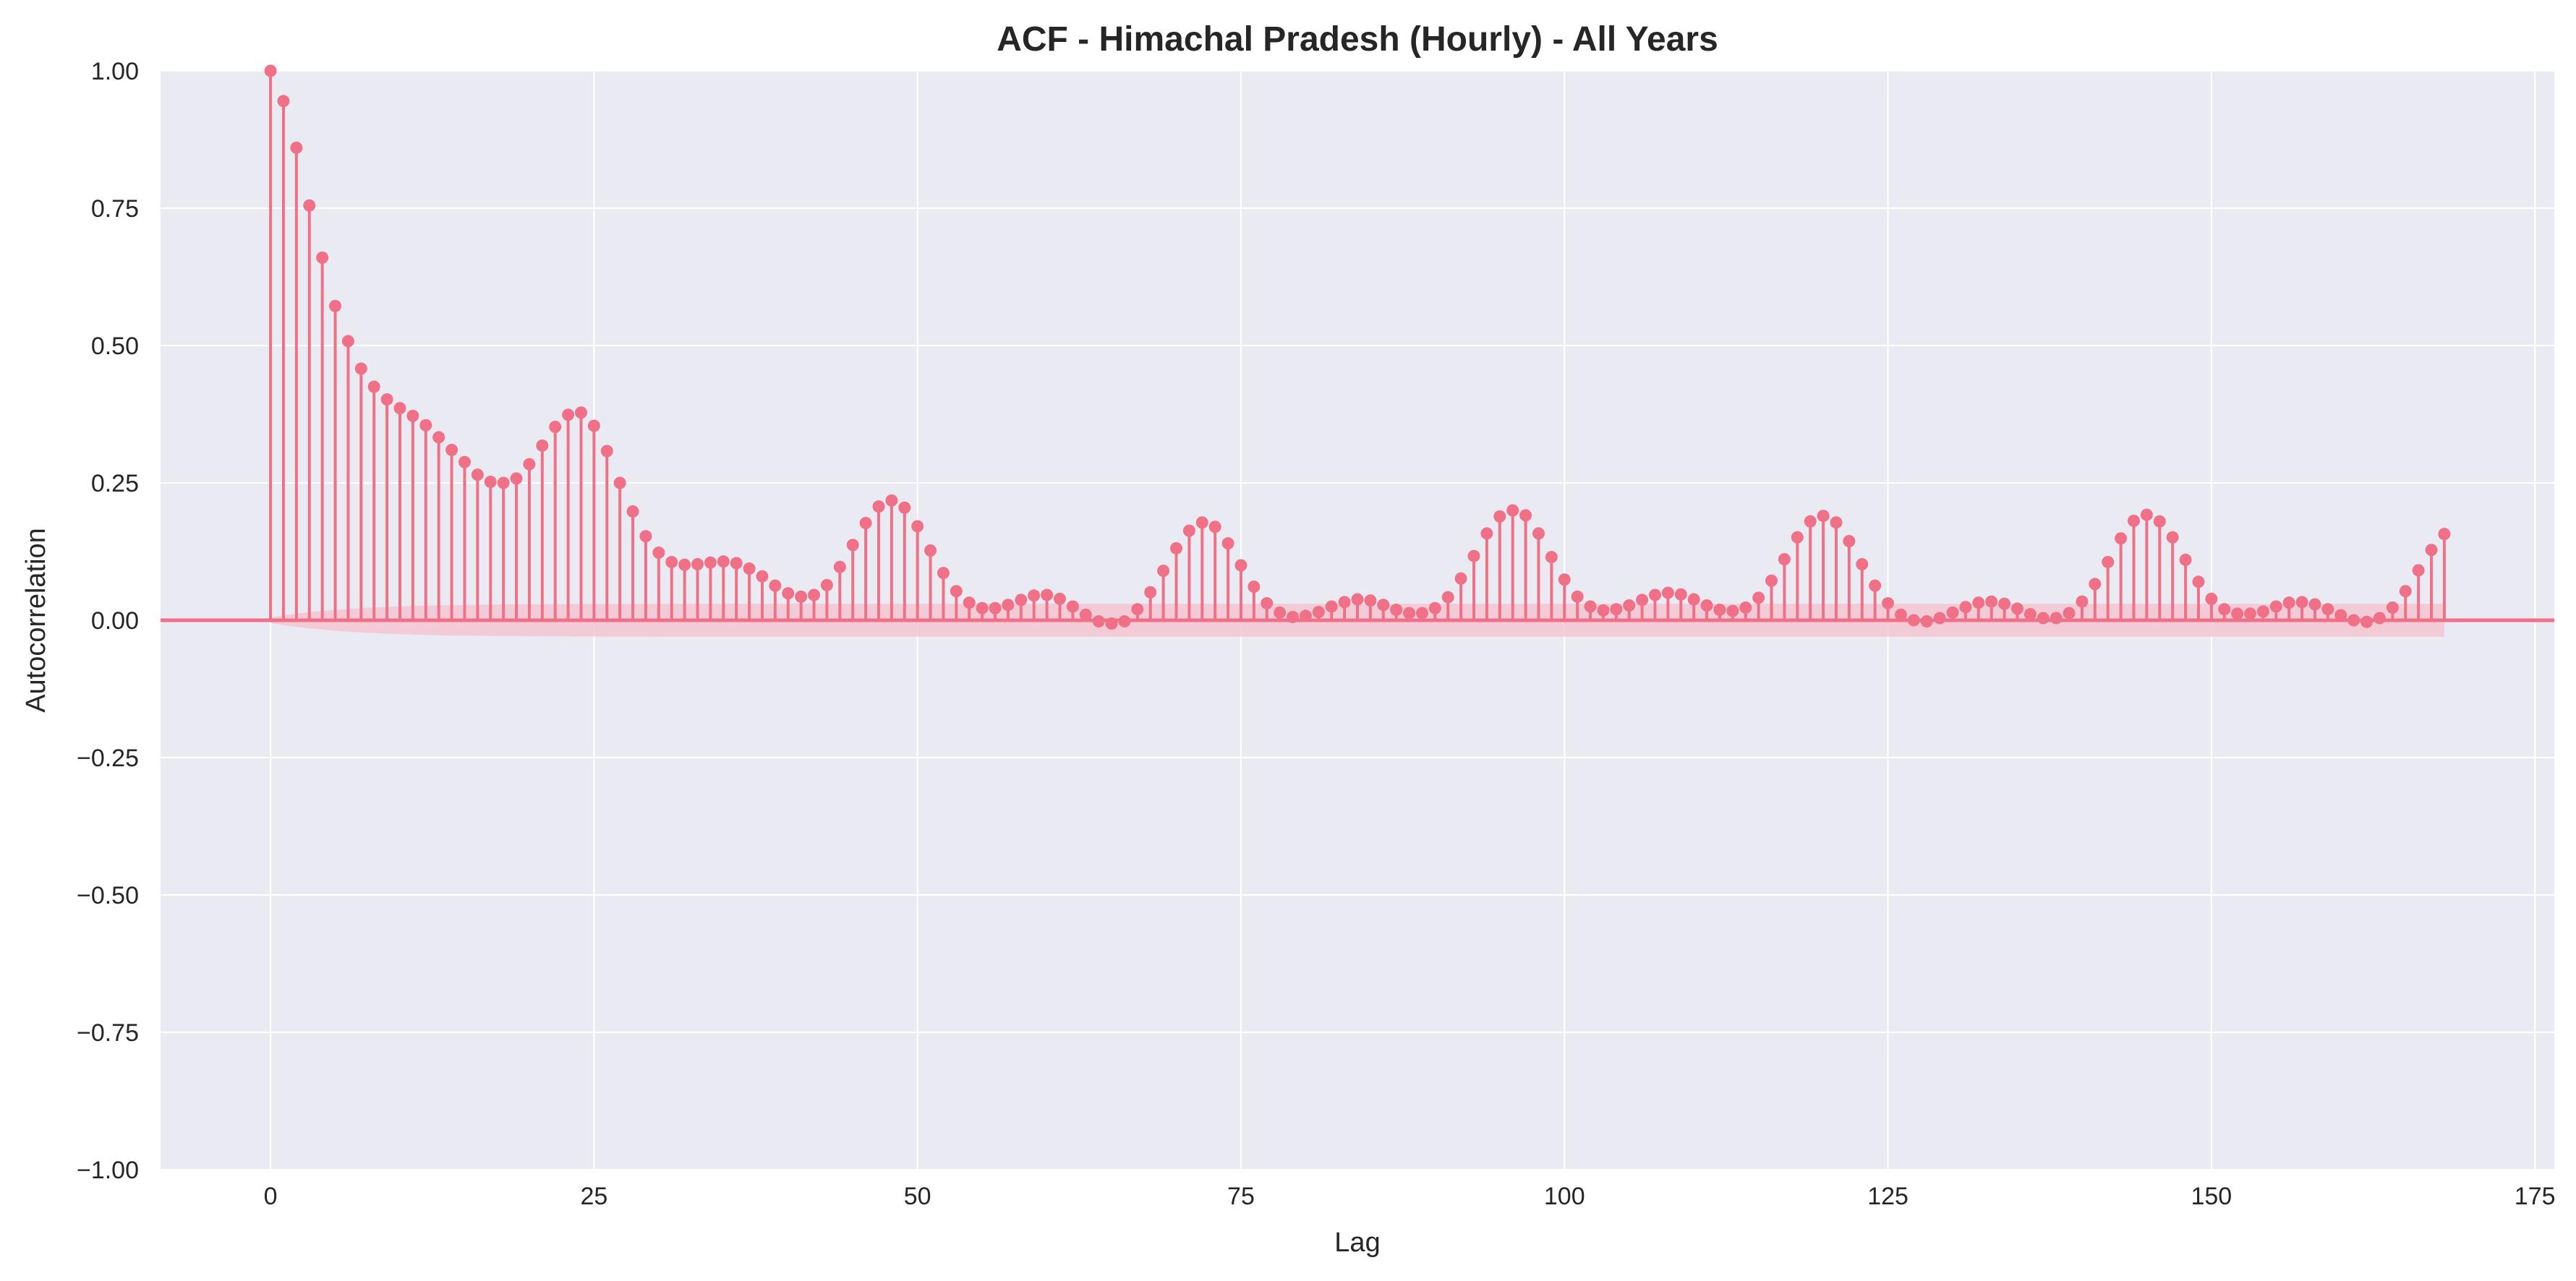 Image resolution: width=2576 pixels, height=1281 pixels. Describe the element at coordinates (918, 1196) in the screenshot. I see `x-tick-label-2: 50` at that location.